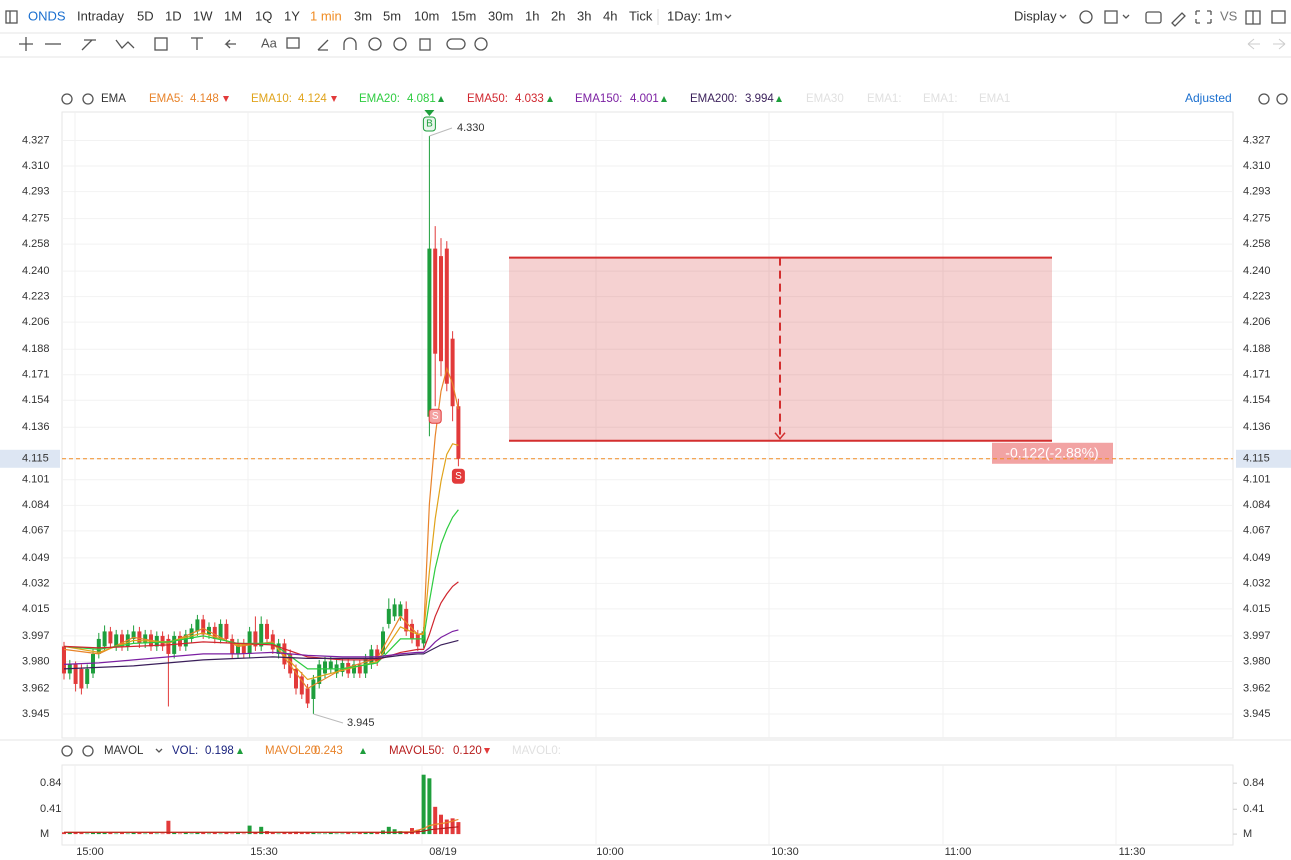 This screenshot has height=860, width=1291. What do you see at coordinates (1253, 44) in the screenshot?
I see `undo` at bounding box center [1253, 44].